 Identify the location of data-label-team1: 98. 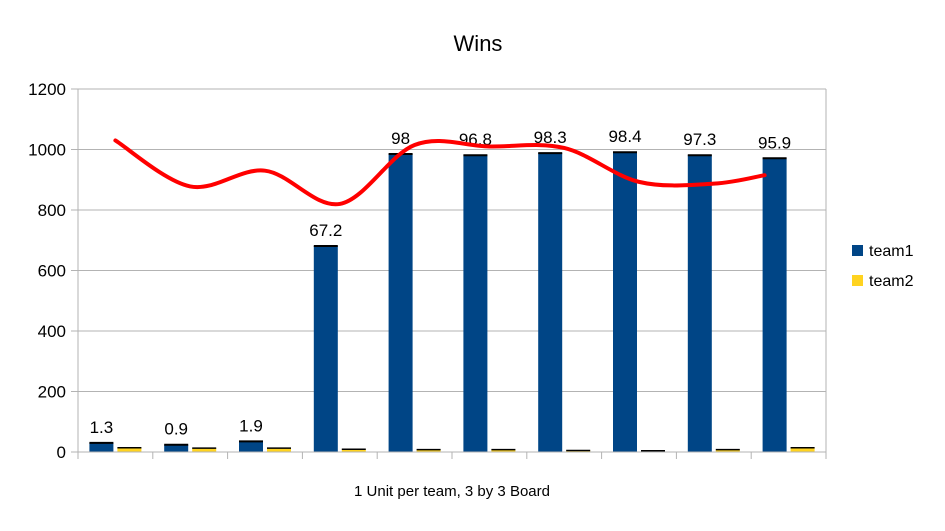
(400, 138).